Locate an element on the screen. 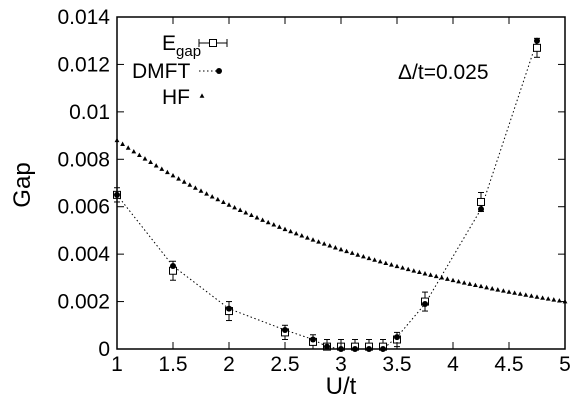 The image size is (580, 400). legend-label-egap: Egap is located at coordinates (181, 46).